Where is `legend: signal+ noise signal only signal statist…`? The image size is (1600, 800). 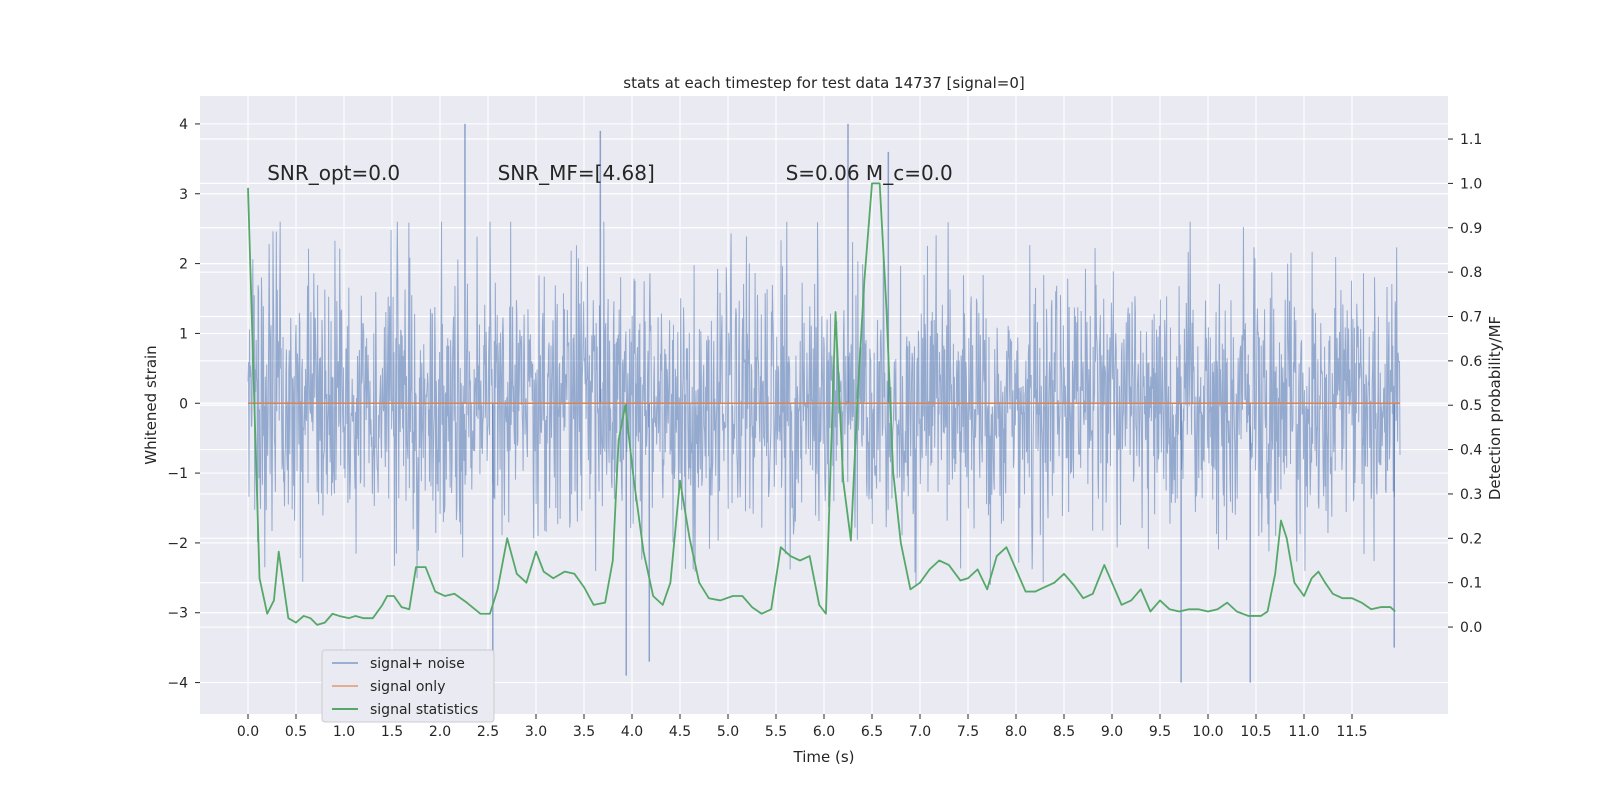 legend: signal+ noise signal only signal statist… is located at coordinates (408, 686).